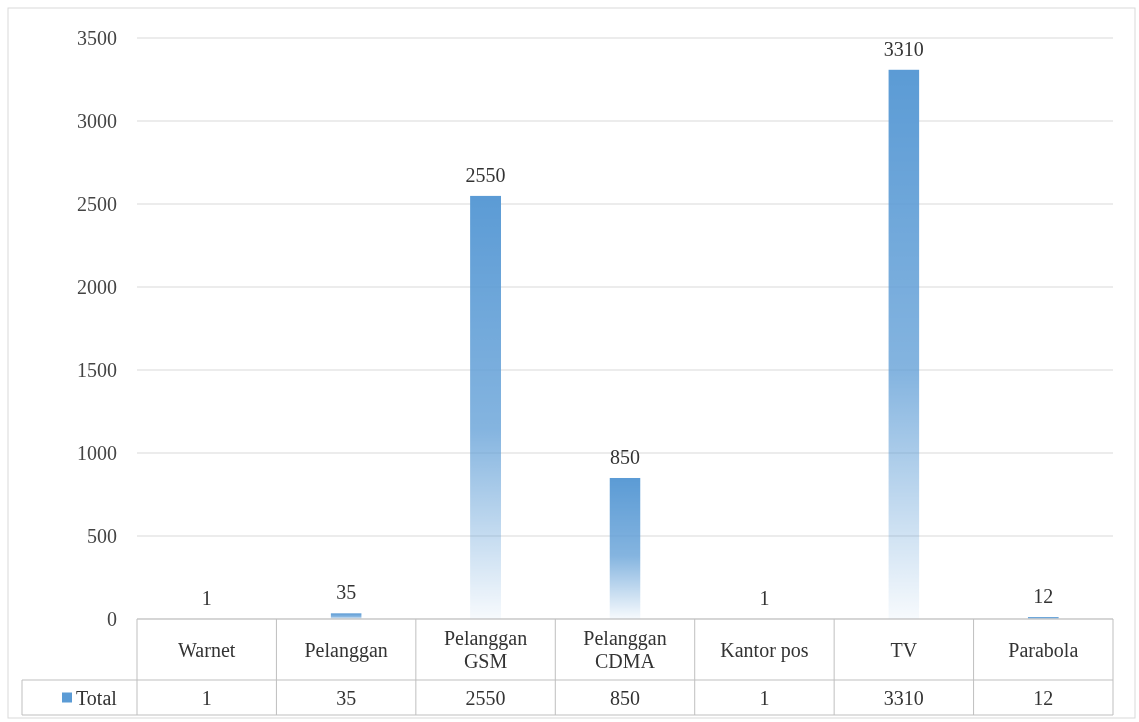  I want to click on data-label: 3310, so click(903, 697).